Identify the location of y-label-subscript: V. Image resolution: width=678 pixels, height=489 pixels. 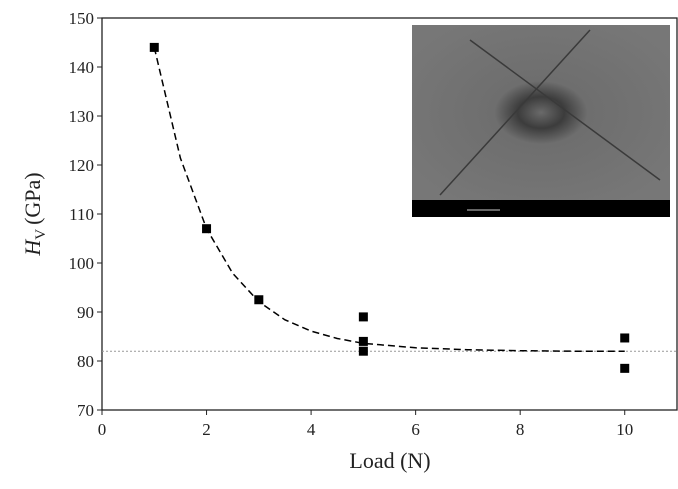
(41, 234).